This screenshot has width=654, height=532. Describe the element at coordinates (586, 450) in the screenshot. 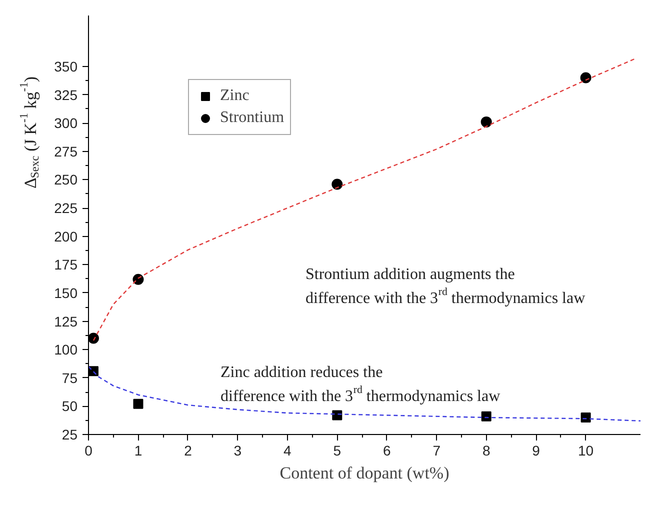

I see `x-tick-label: 10` at that location.